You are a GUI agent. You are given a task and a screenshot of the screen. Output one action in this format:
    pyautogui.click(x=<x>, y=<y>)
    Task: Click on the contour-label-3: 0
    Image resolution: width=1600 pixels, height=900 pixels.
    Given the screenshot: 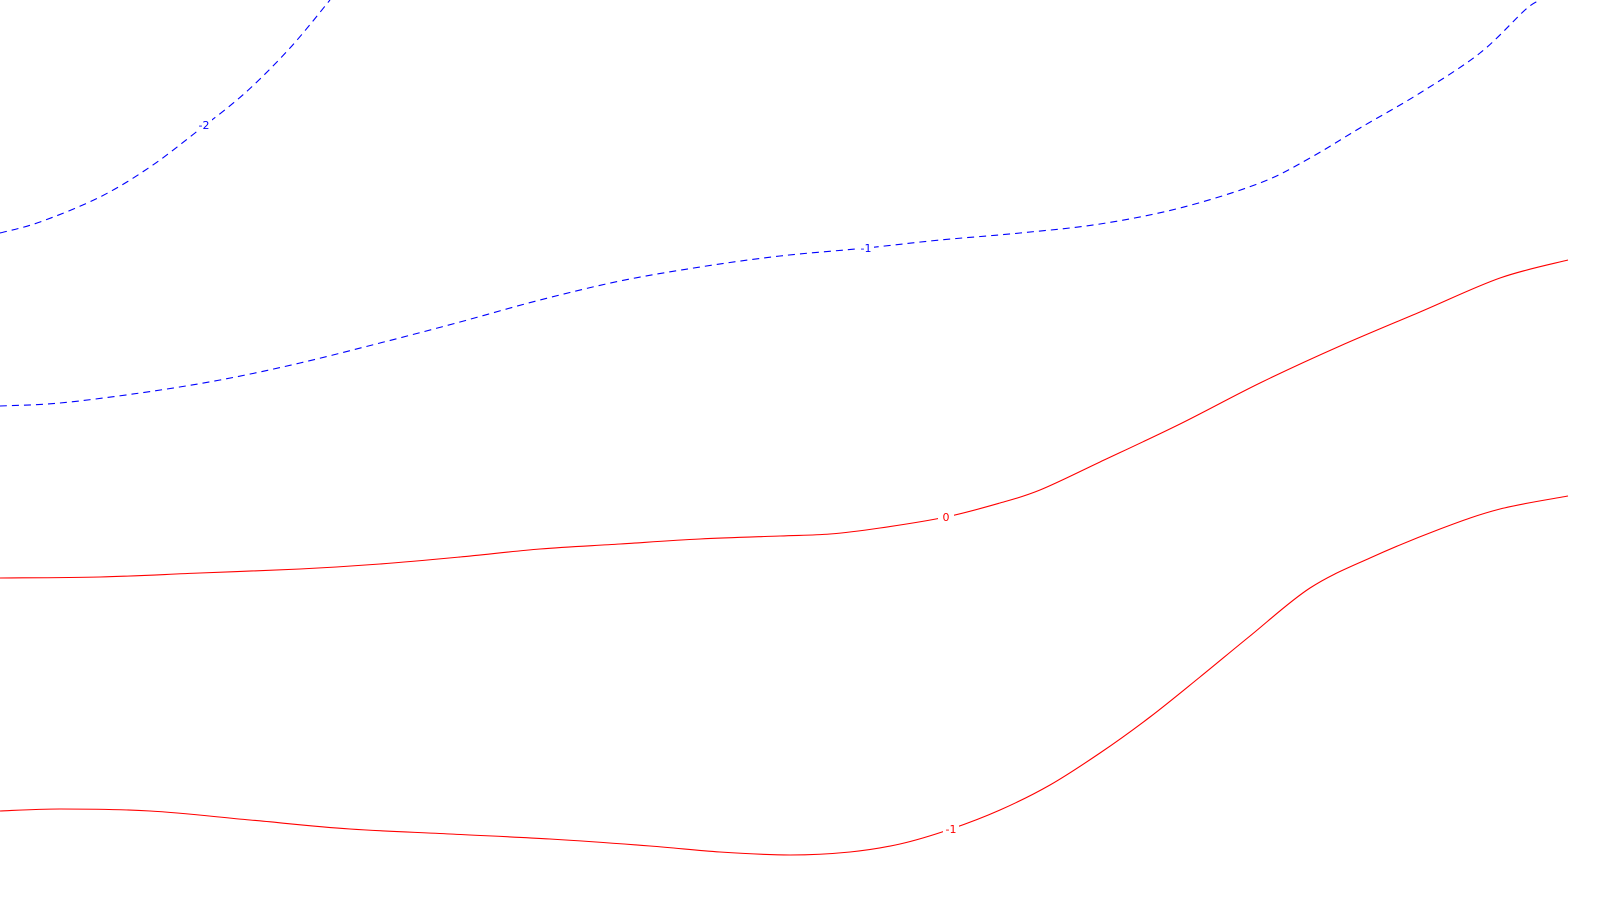 What is the action you would take?
    pyautogui.click(x=946, y=517)
    